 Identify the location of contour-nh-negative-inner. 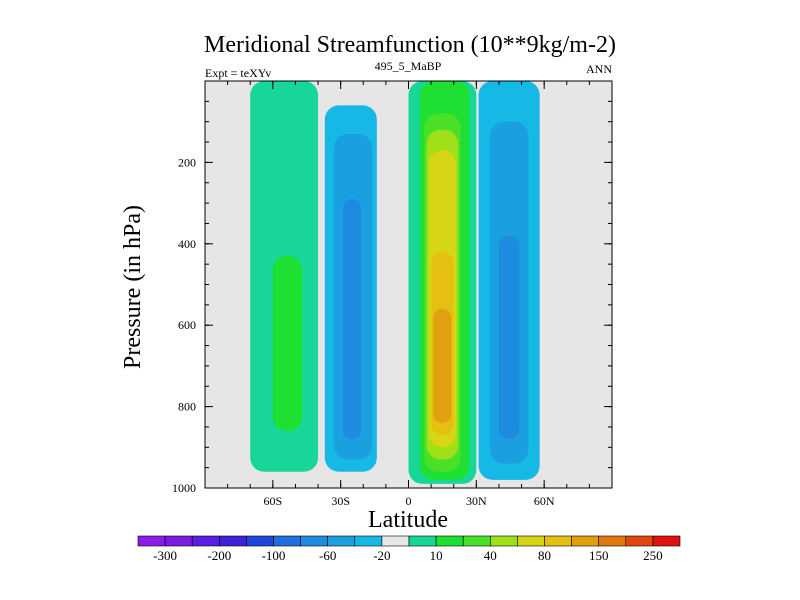
(509, 337).